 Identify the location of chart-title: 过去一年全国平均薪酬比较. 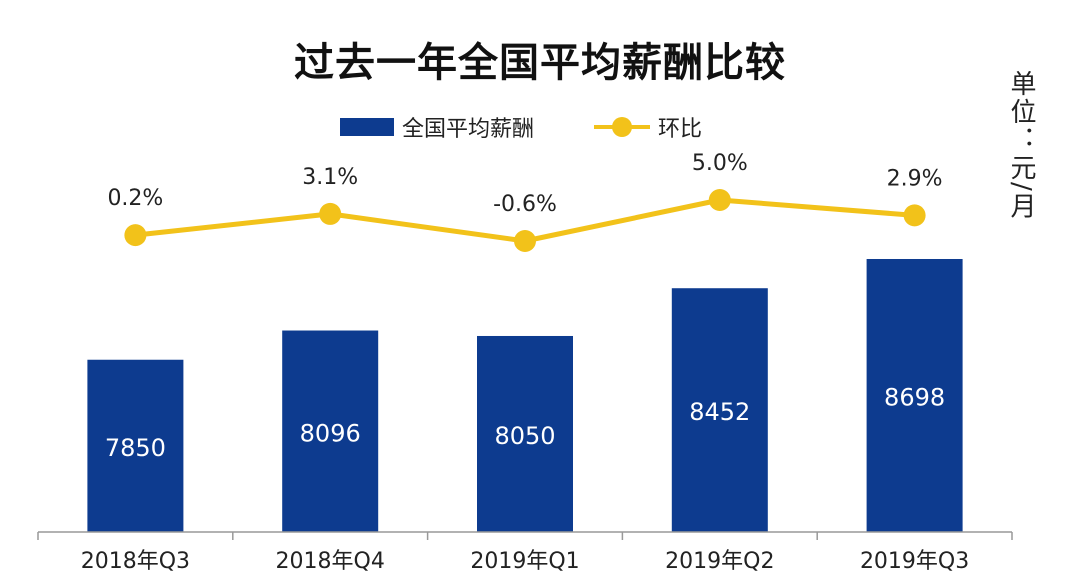
(540, 63).